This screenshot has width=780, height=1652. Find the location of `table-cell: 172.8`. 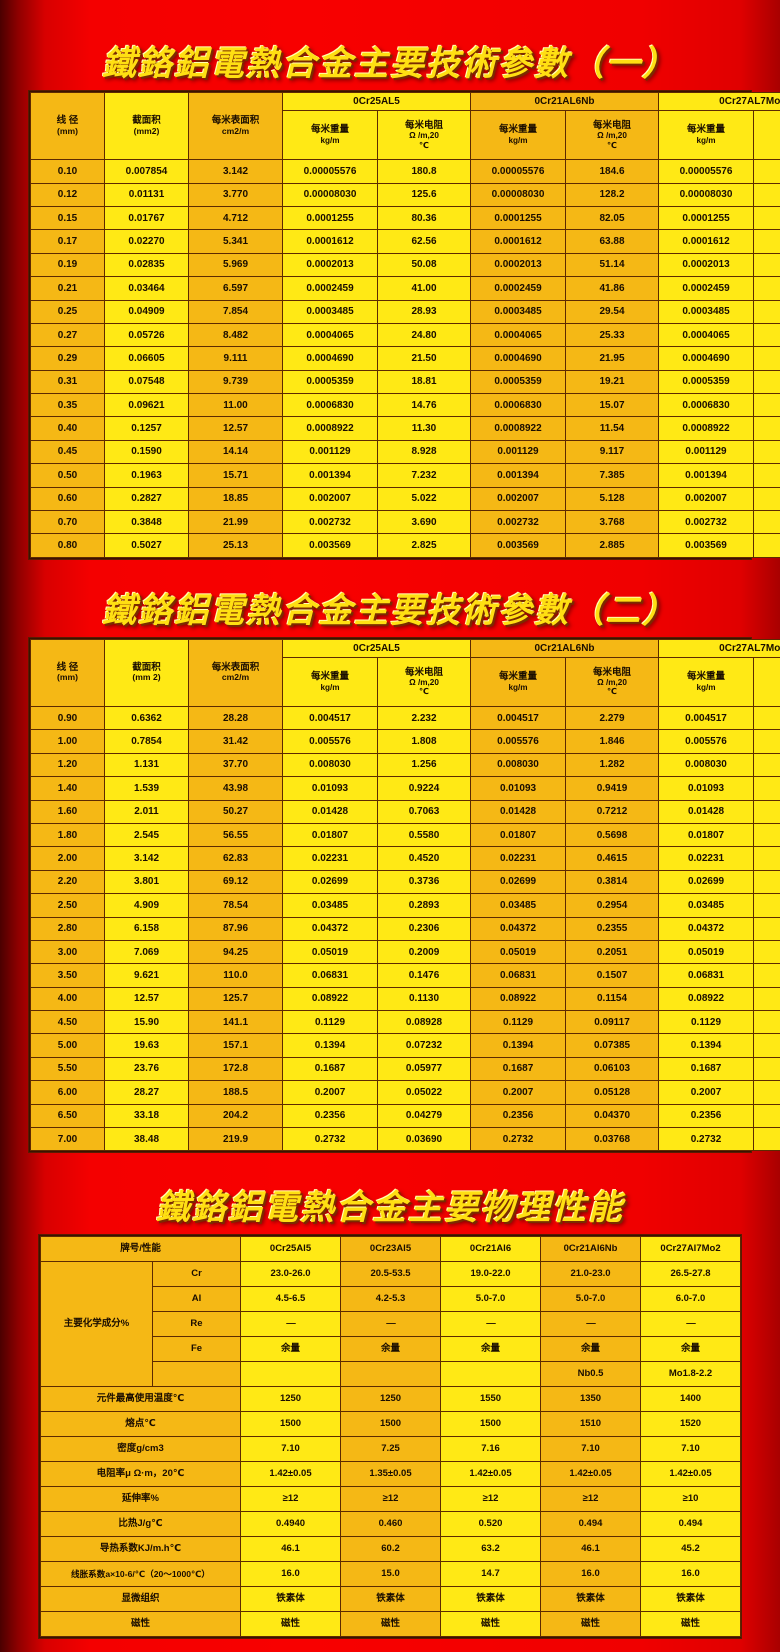

table-cell: 172.8 is located at coordinates (236, 1068).